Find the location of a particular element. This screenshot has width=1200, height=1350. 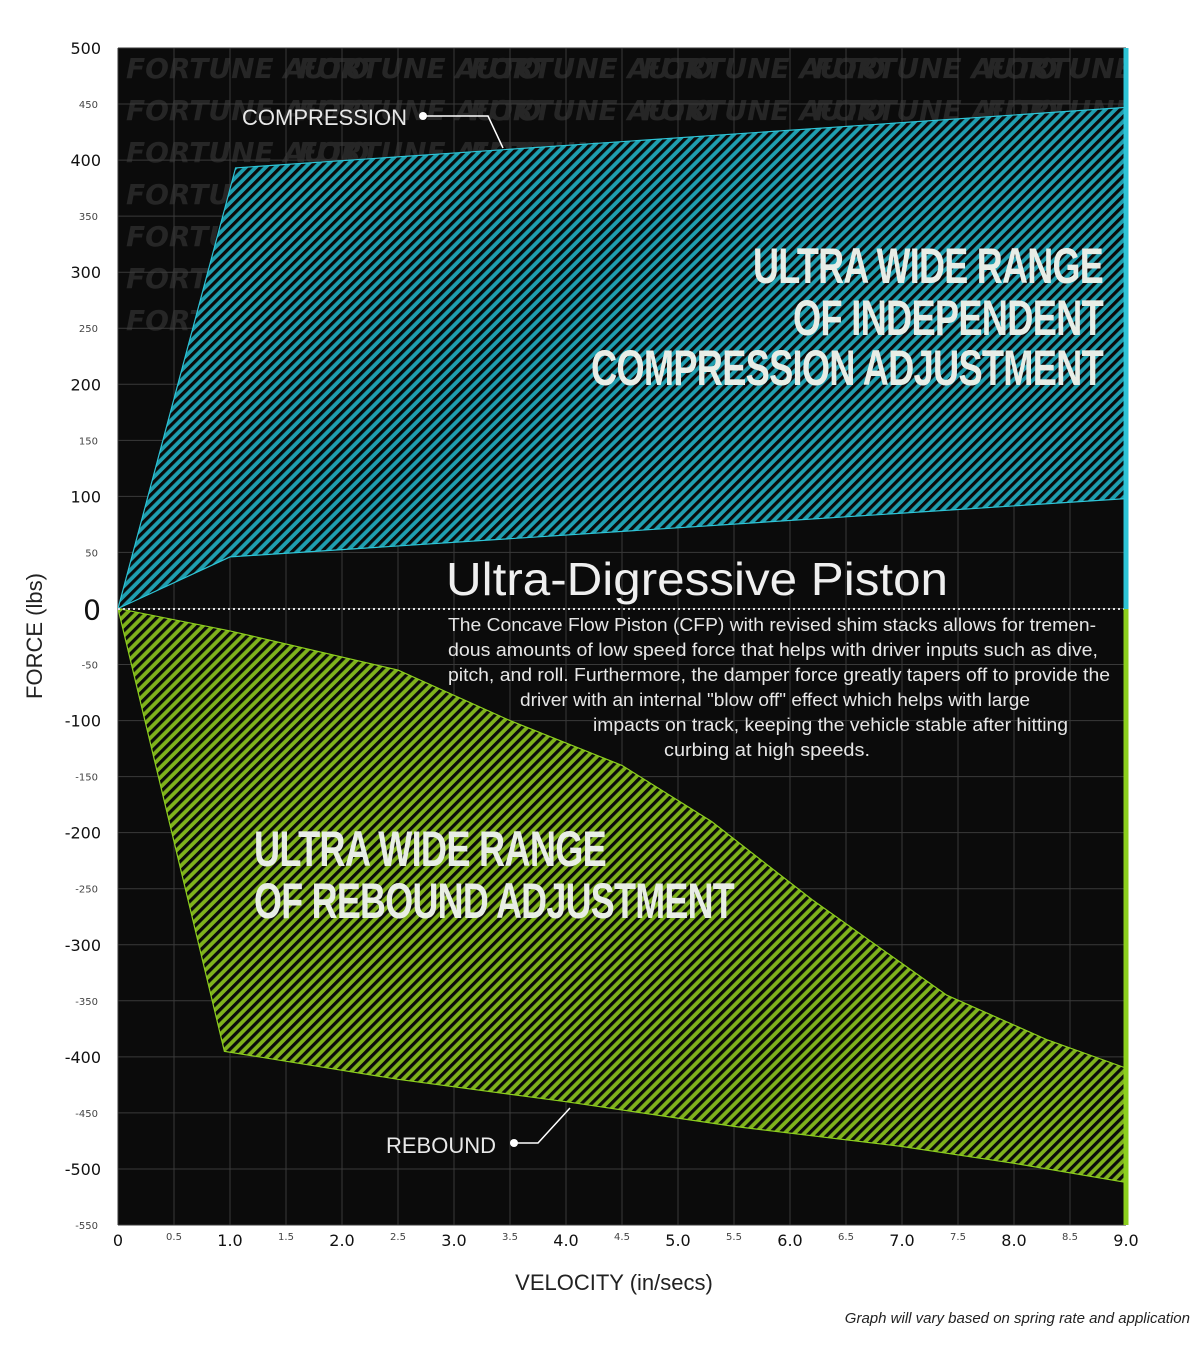

x-tick-label: 0 is located at coordinates (118, 1240).